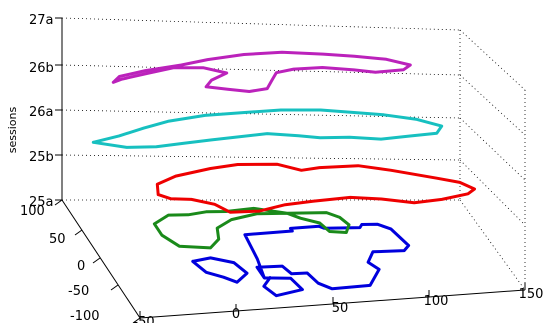  I want to click on x-tick-label: 150, so click(531, 294).